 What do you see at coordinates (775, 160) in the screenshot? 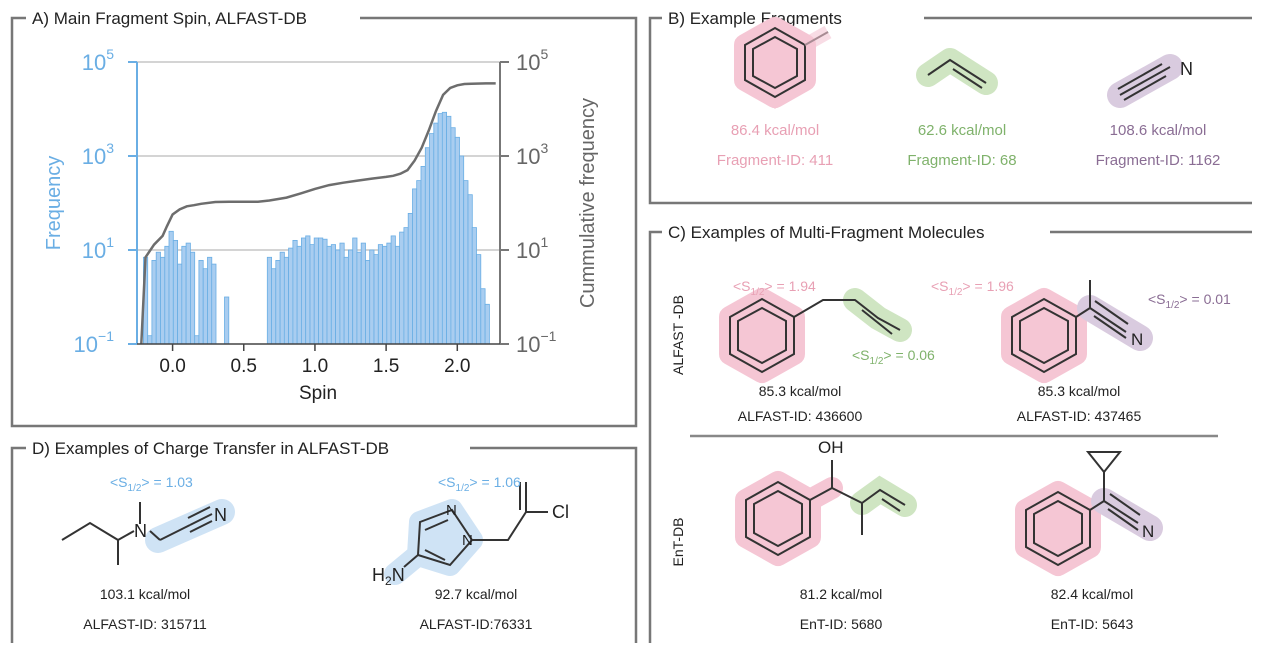
I see `fragment-id: Fragment-ID: 411` at bounding box center [775, 160].